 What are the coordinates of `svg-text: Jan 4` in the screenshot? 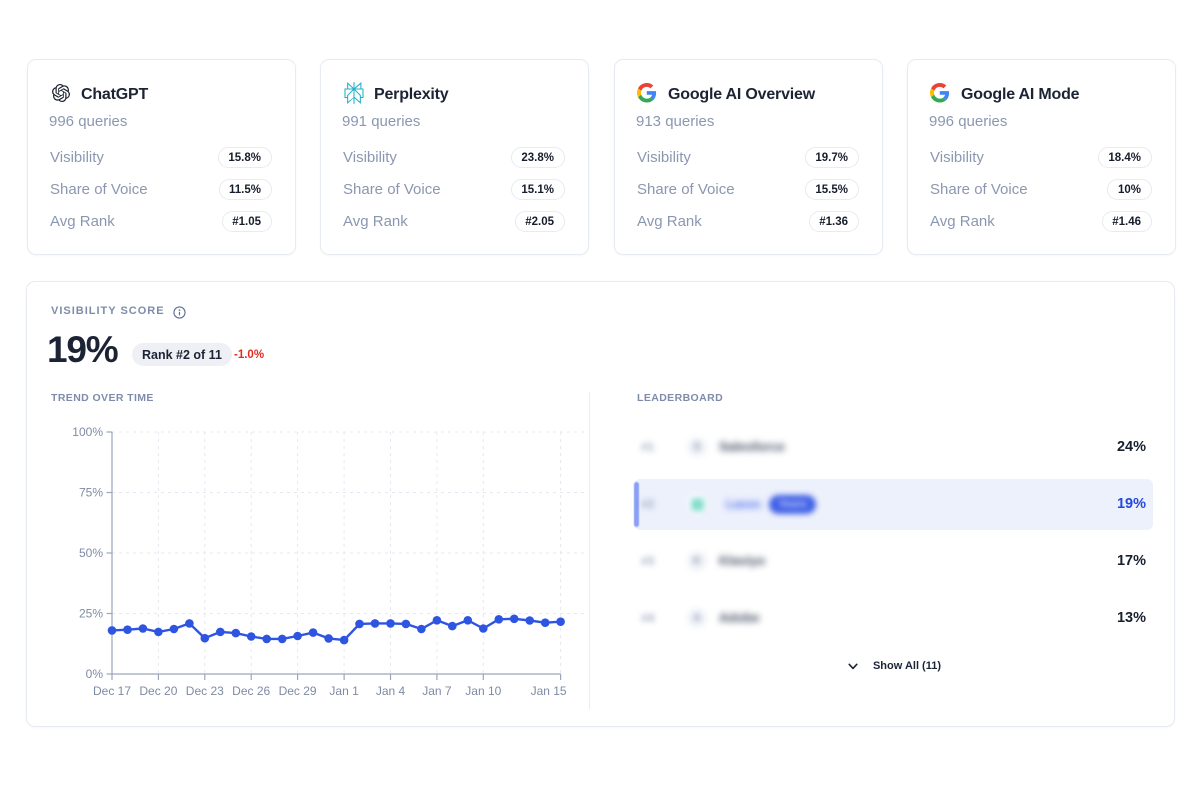 It's located at (391, 691).